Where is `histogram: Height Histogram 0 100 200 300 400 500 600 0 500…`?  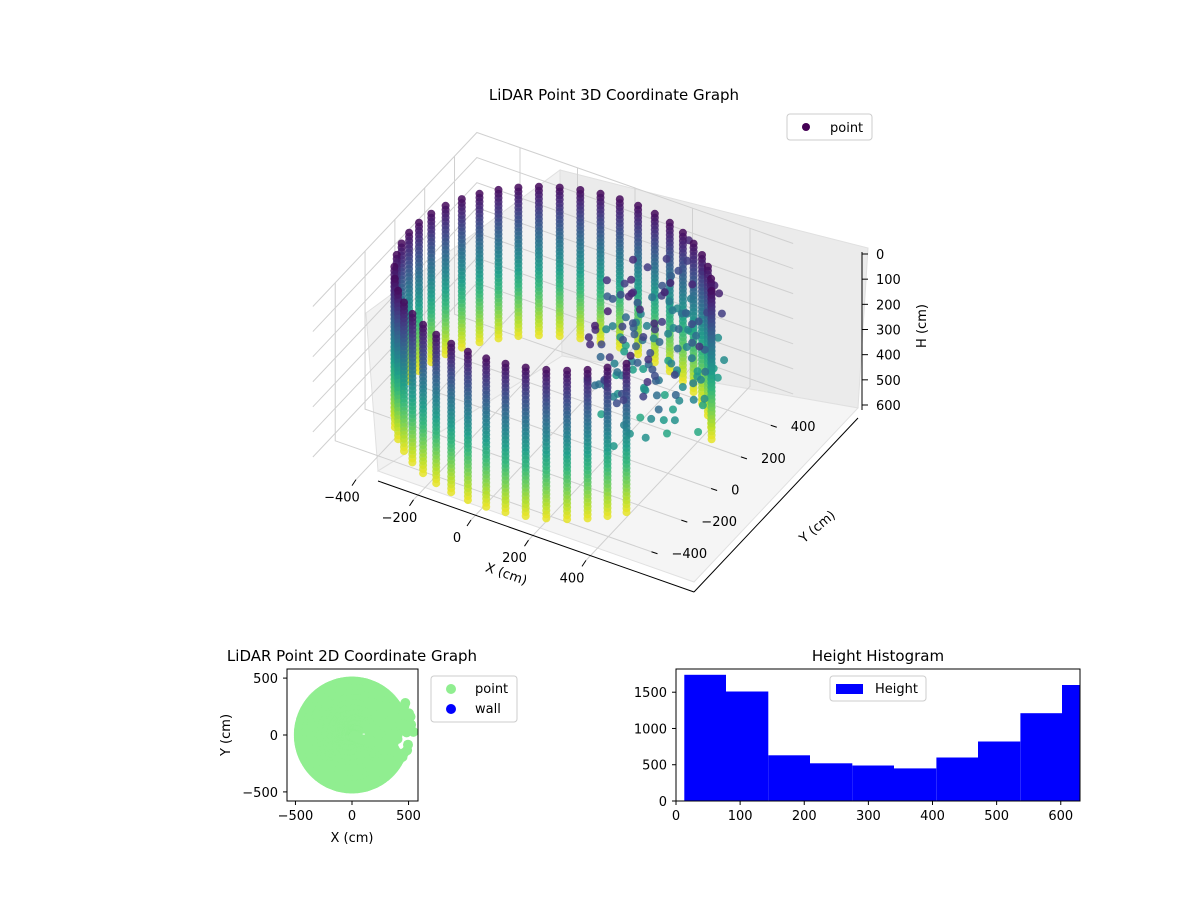 histogram: Height Histogram 0 100 200 300 400 500 600 0 500… is located at coordinates (857, 735).